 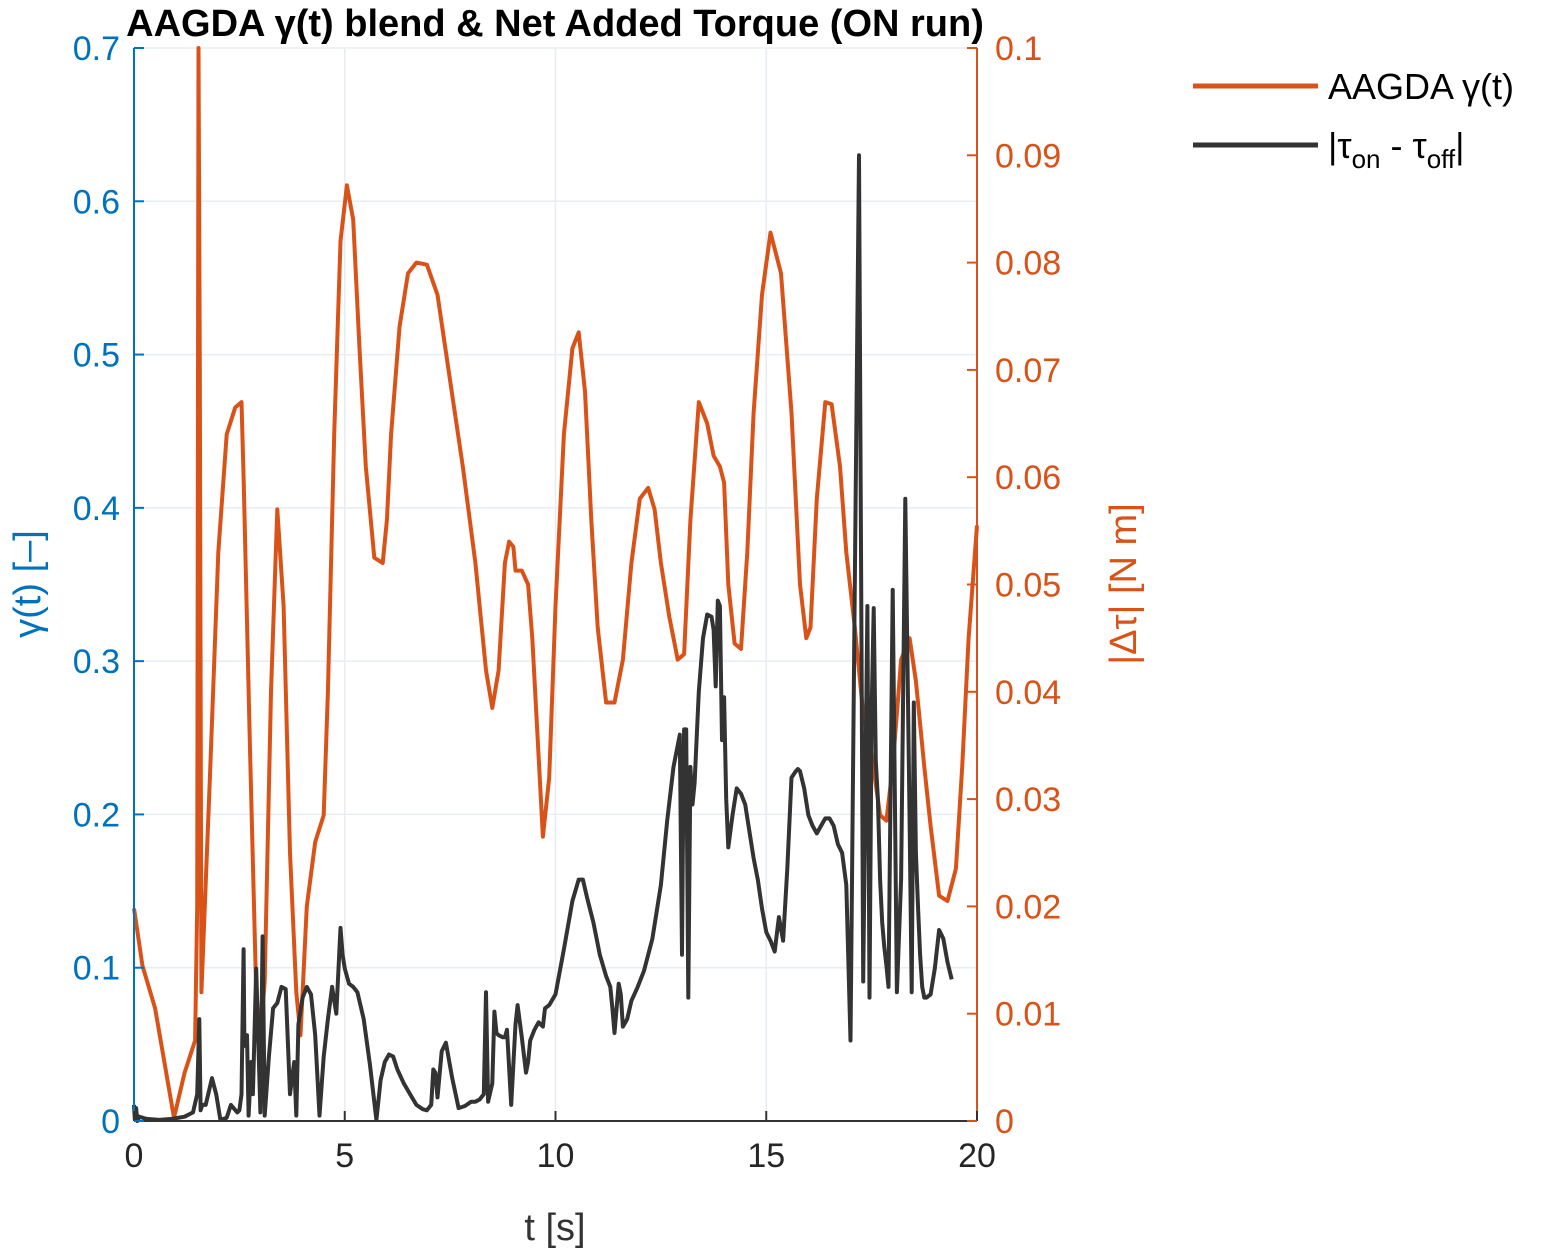 What do you see at coordinates (1028, 478) in the screenshot?
I see `right-tick-label-6: 0.06` at bounding box center [1028, 478].